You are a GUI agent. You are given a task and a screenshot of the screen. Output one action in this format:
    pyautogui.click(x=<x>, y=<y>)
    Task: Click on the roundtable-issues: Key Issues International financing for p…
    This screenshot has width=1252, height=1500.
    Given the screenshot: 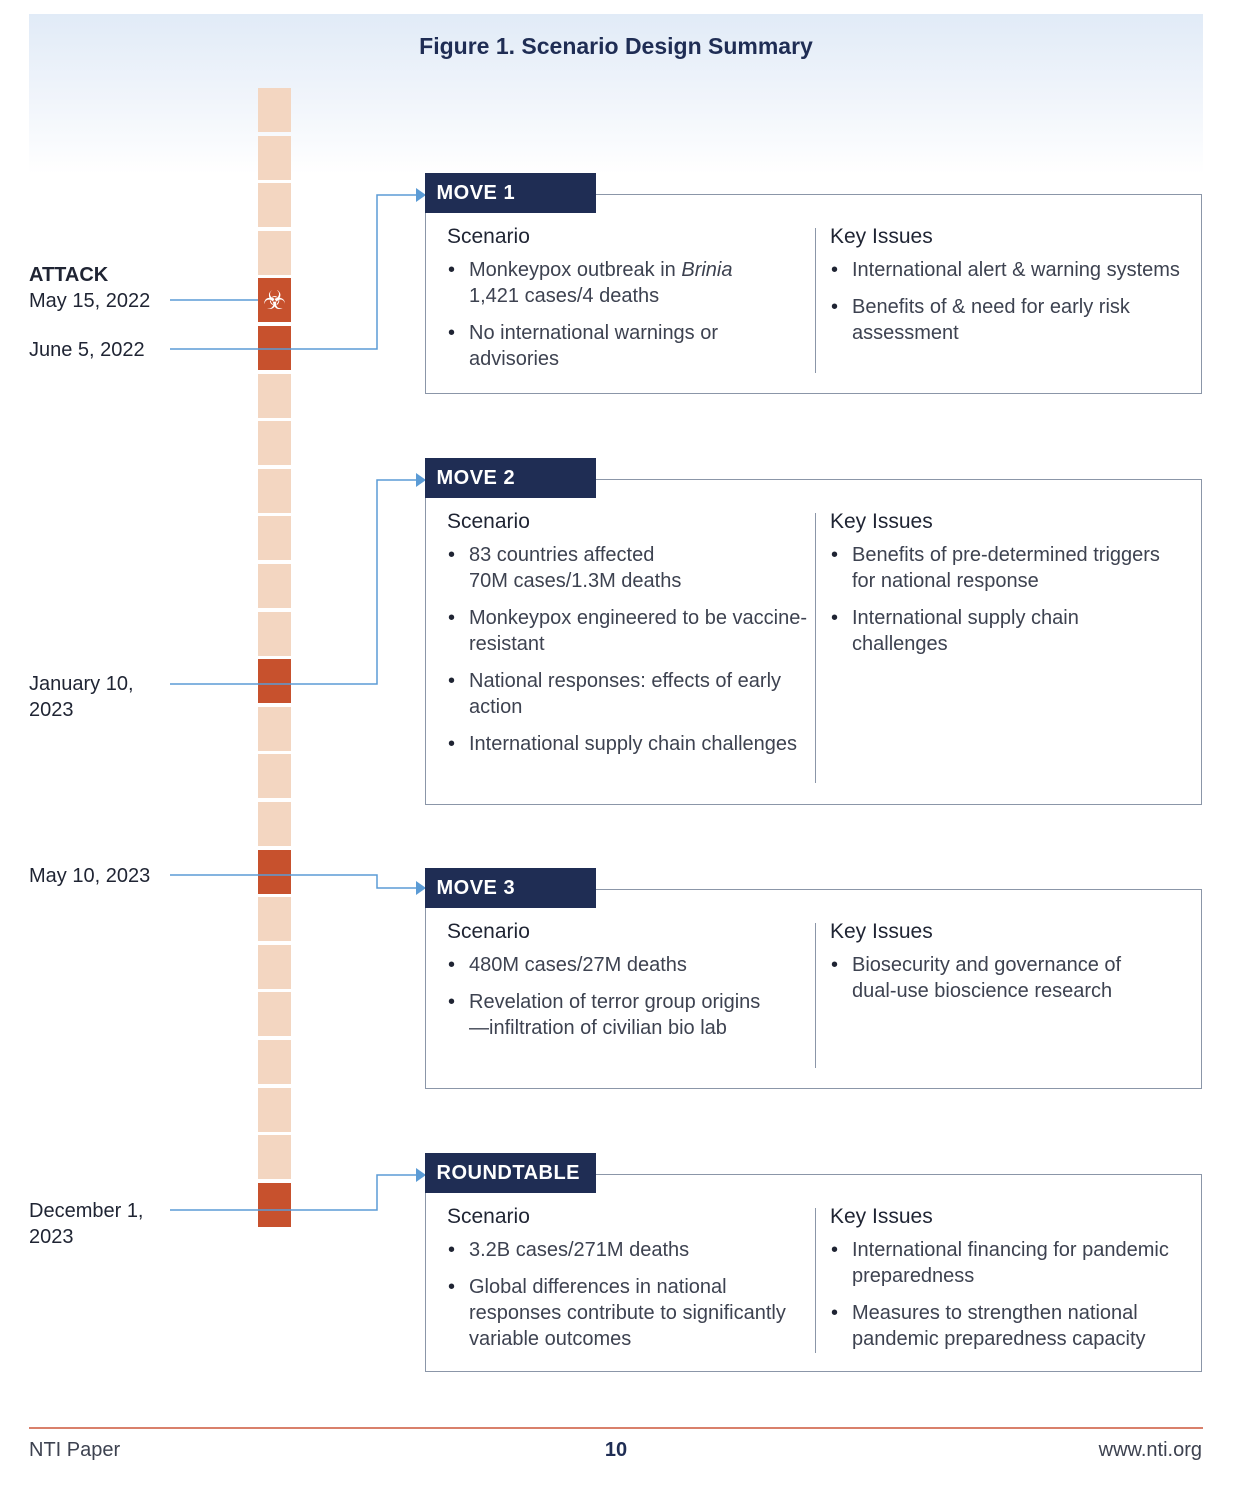 What is the action you would take?
    pyautogui.click(x=1010, y=1284)
    